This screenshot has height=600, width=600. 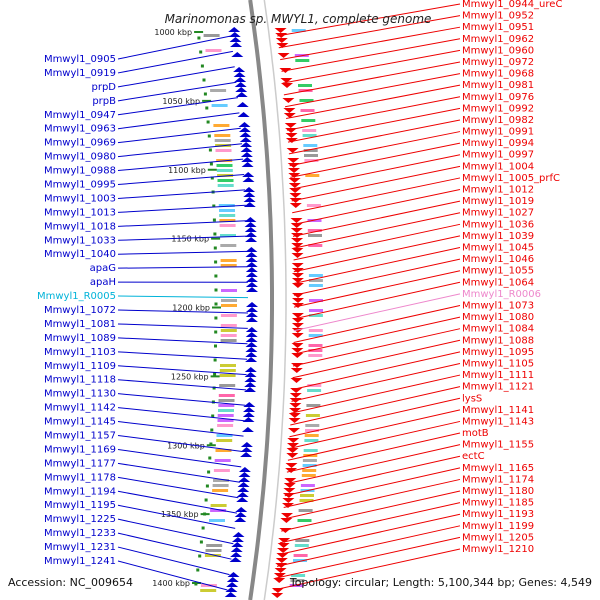 What do you see at coordinates (498, 224) in the screenshot?
I see `gene-label-mmwyl1-1036: Mmwyl1_1036` at bounding box center [498, 224].